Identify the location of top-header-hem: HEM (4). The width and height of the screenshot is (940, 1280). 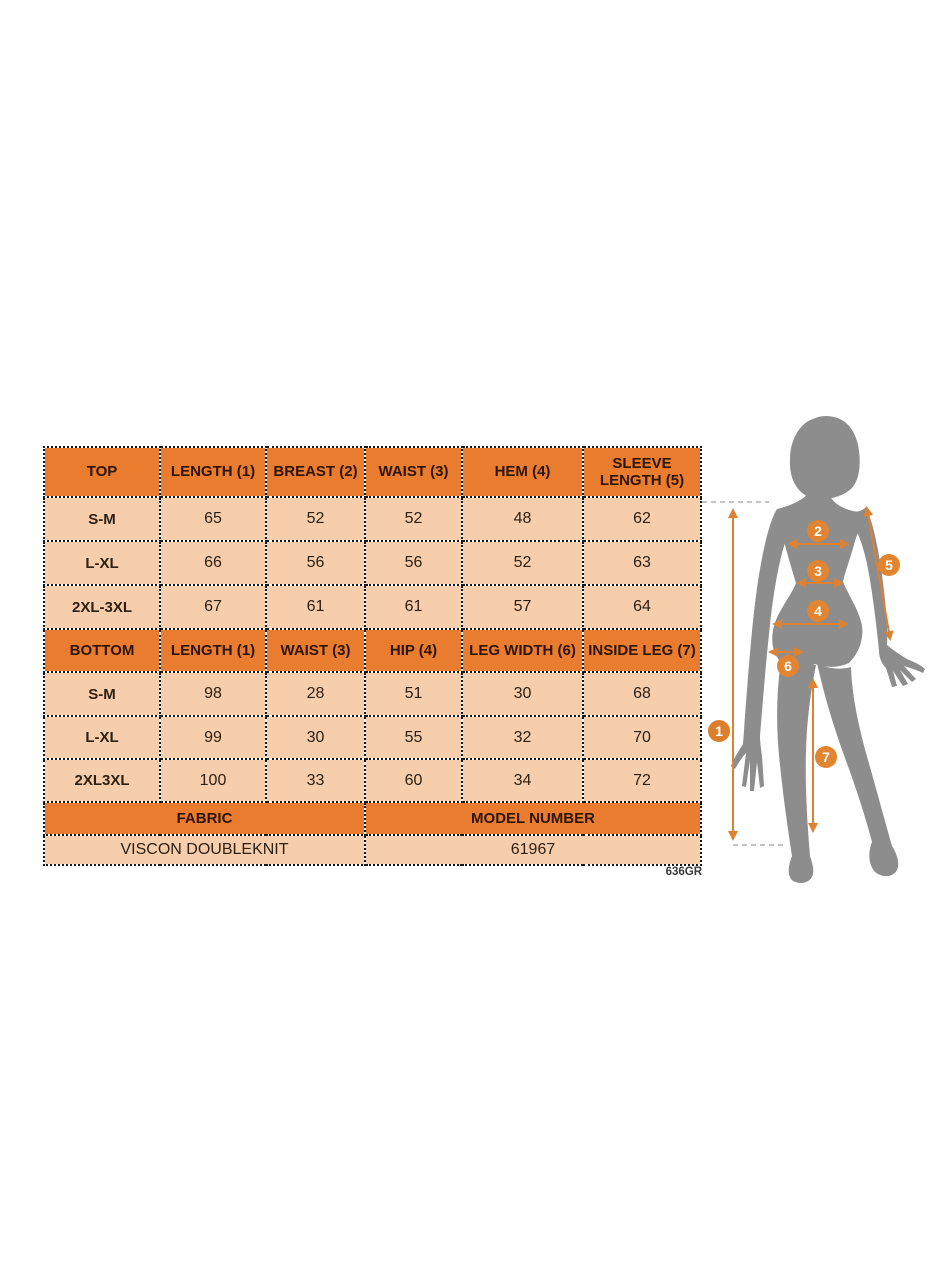
(522, 472).